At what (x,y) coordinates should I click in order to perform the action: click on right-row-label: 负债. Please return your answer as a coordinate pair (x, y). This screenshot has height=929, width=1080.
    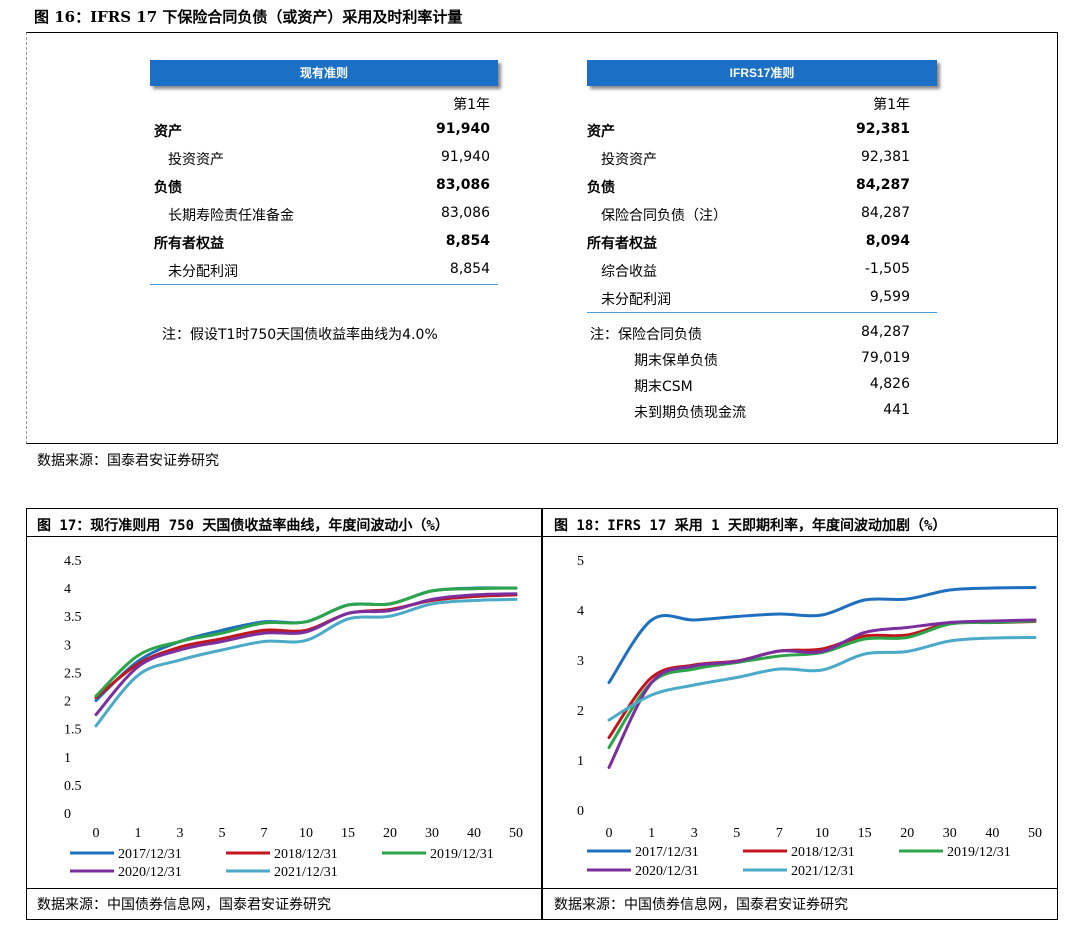
    Looking at the image, I should click on (601, 188).